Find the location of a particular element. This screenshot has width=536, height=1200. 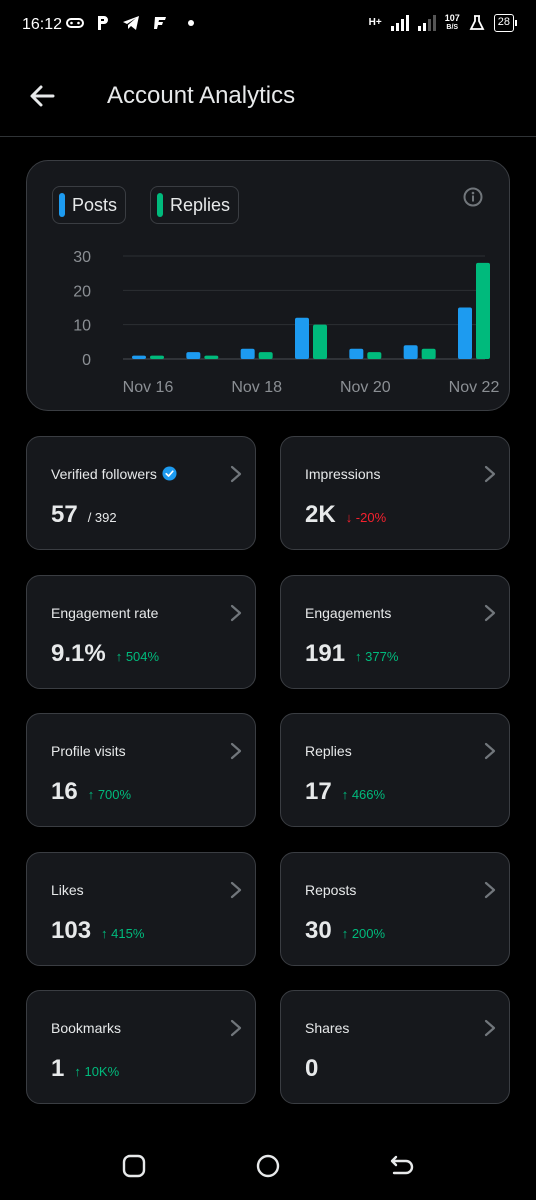

telegram-icon is located at coordinates (131, 23).